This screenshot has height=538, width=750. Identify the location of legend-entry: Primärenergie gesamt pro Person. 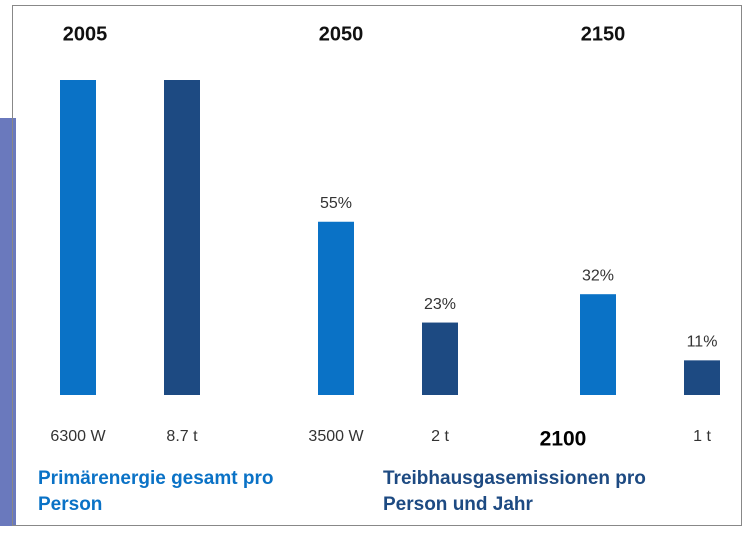
(156, 491).